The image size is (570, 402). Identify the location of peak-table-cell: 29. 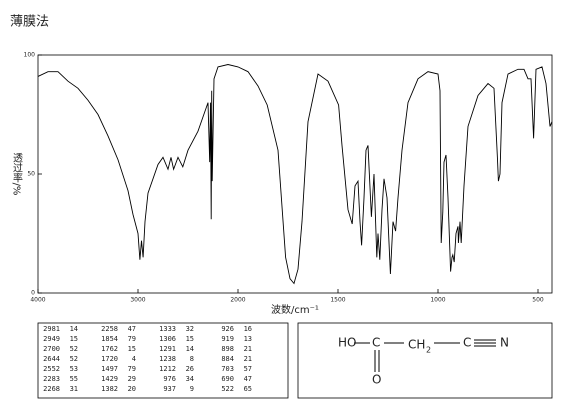
(132, 379).